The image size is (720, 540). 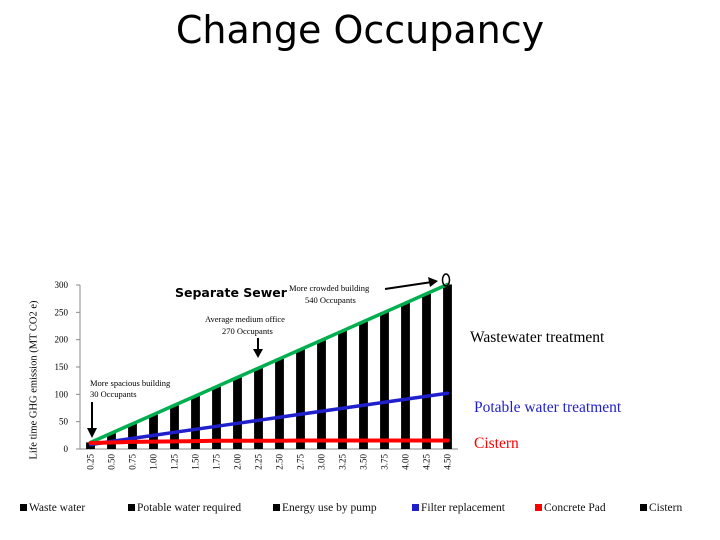 I want to click on annotation-spacious-2: 30 Occupants, so click(x=113, y=394).